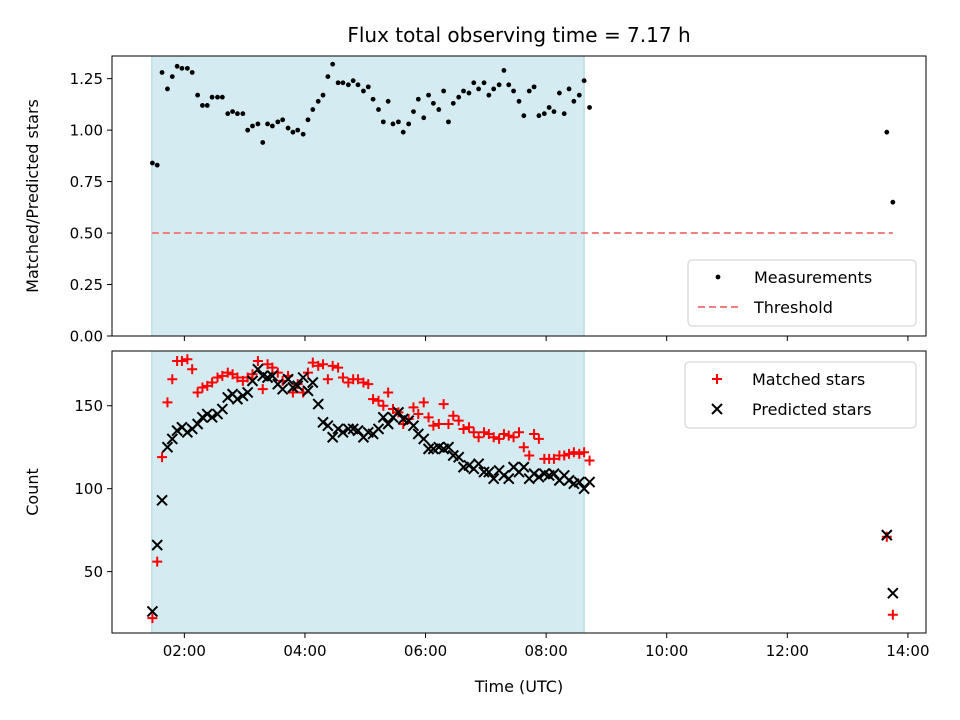 Image resolution: width=960 pixels, height=720 pixels. Describe the element at coordinates (518, 35) in the screenshot. I see `chart-title: Flux total observing time = 7.17 h` at that location.